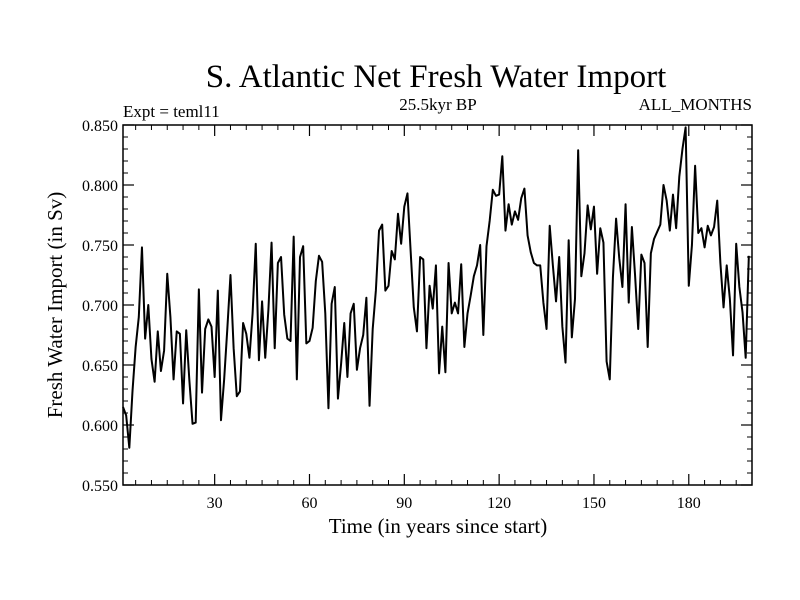 This screenshot has width=800, height=600. I want to click on x-tick-label: 30, so click(215, 503).